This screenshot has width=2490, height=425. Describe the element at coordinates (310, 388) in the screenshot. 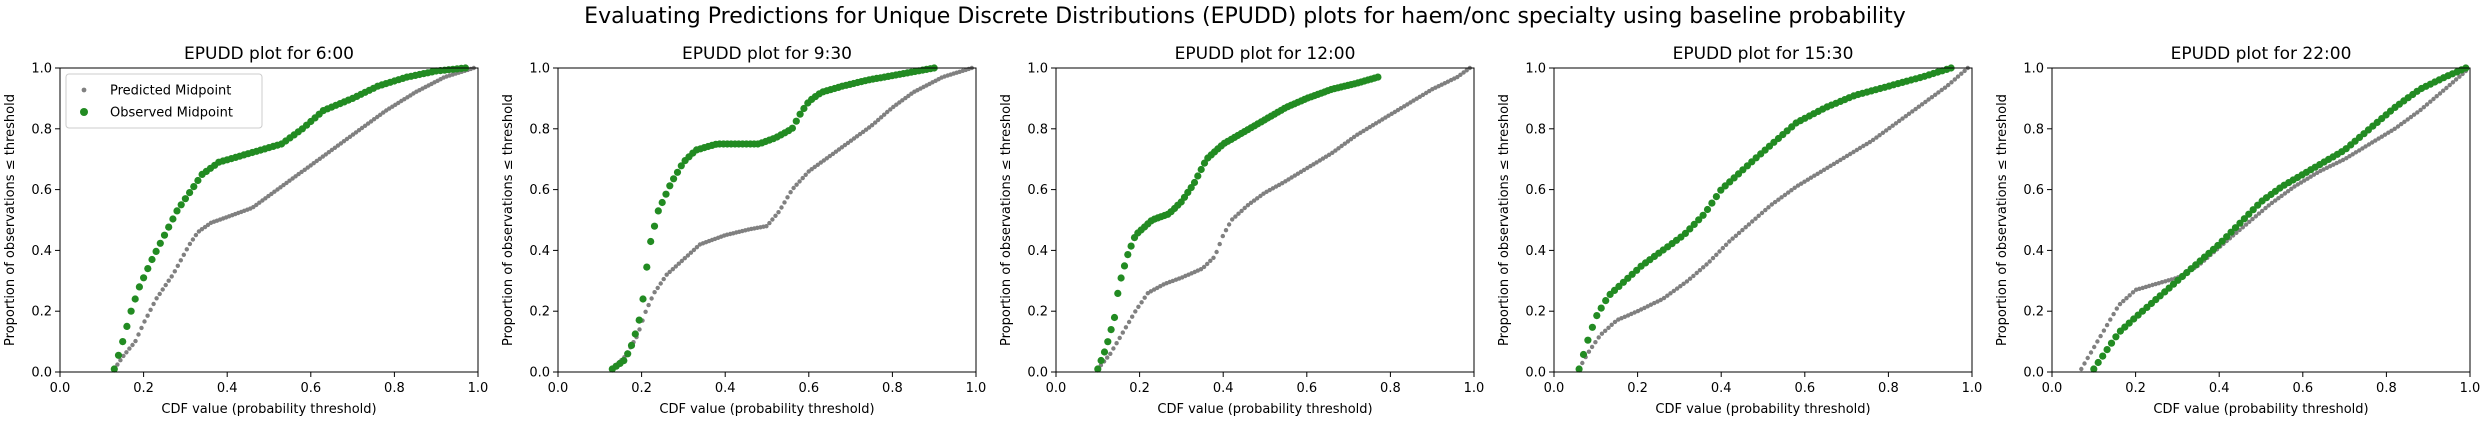

I see `x-tick-label: 0.6` at that location.